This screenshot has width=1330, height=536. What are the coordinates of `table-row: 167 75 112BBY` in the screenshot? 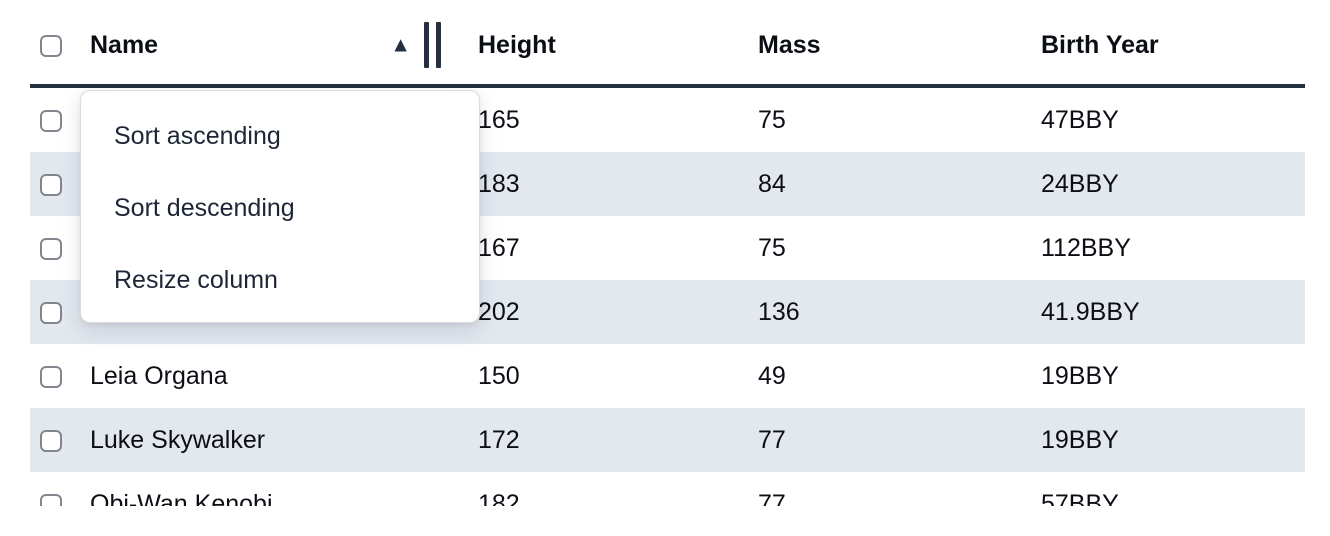 It's located at (667, 248).